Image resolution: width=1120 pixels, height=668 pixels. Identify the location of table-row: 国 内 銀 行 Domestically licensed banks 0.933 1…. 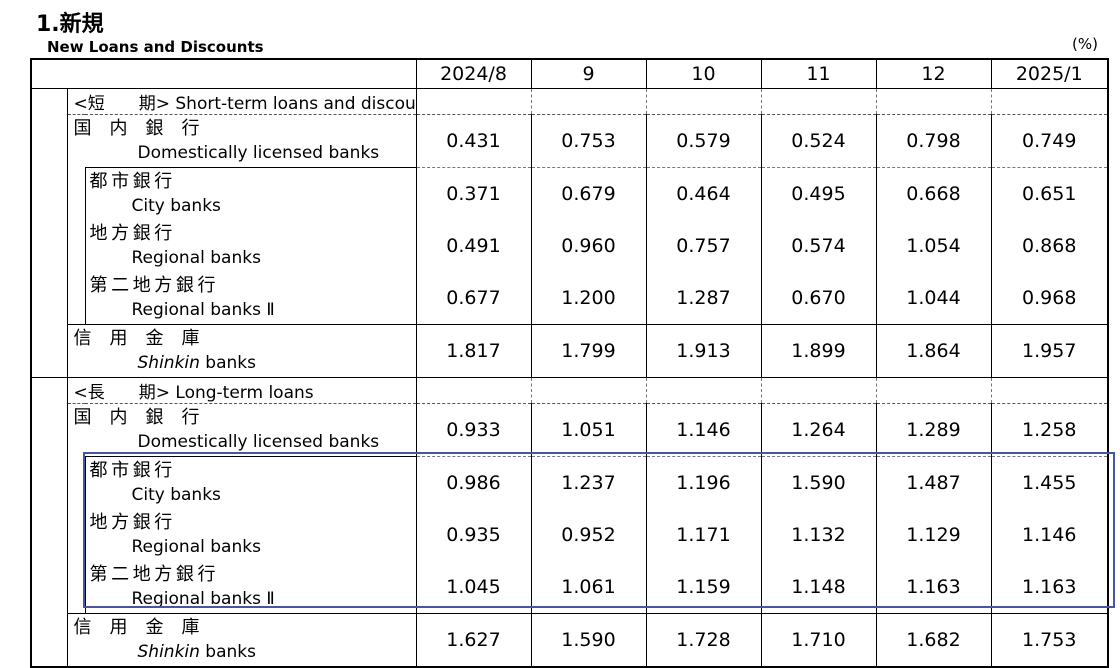
(569, 430).